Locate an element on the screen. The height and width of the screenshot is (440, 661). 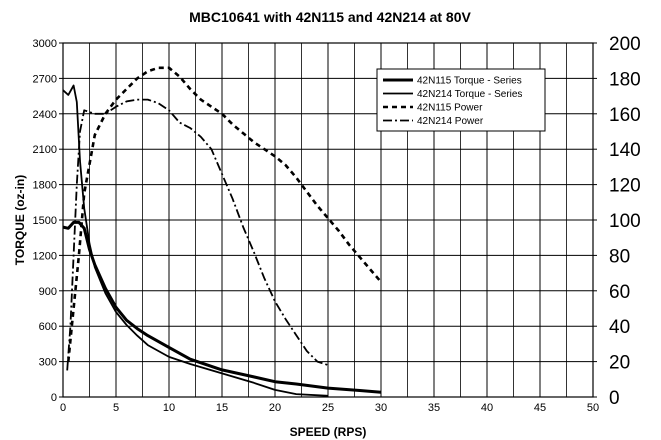
y-tick-label: 0 is located at coordinates (54, 398).